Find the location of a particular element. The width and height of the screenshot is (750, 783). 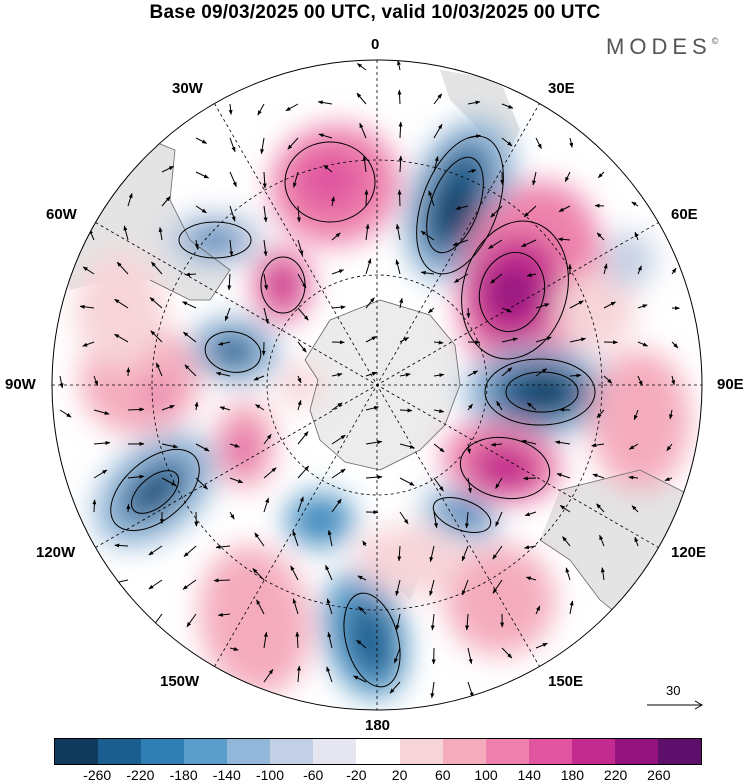

label-lon-60e: 60E is located at coordinates (684, 214).